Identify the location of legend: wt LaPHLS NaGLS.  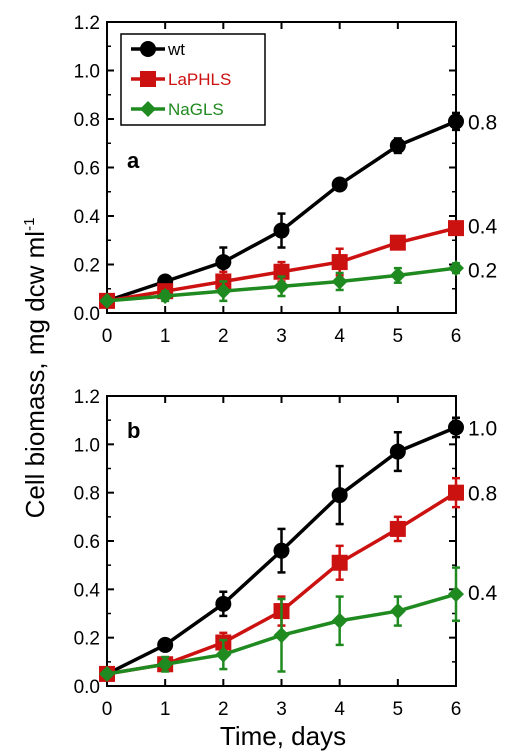
(193, 79).